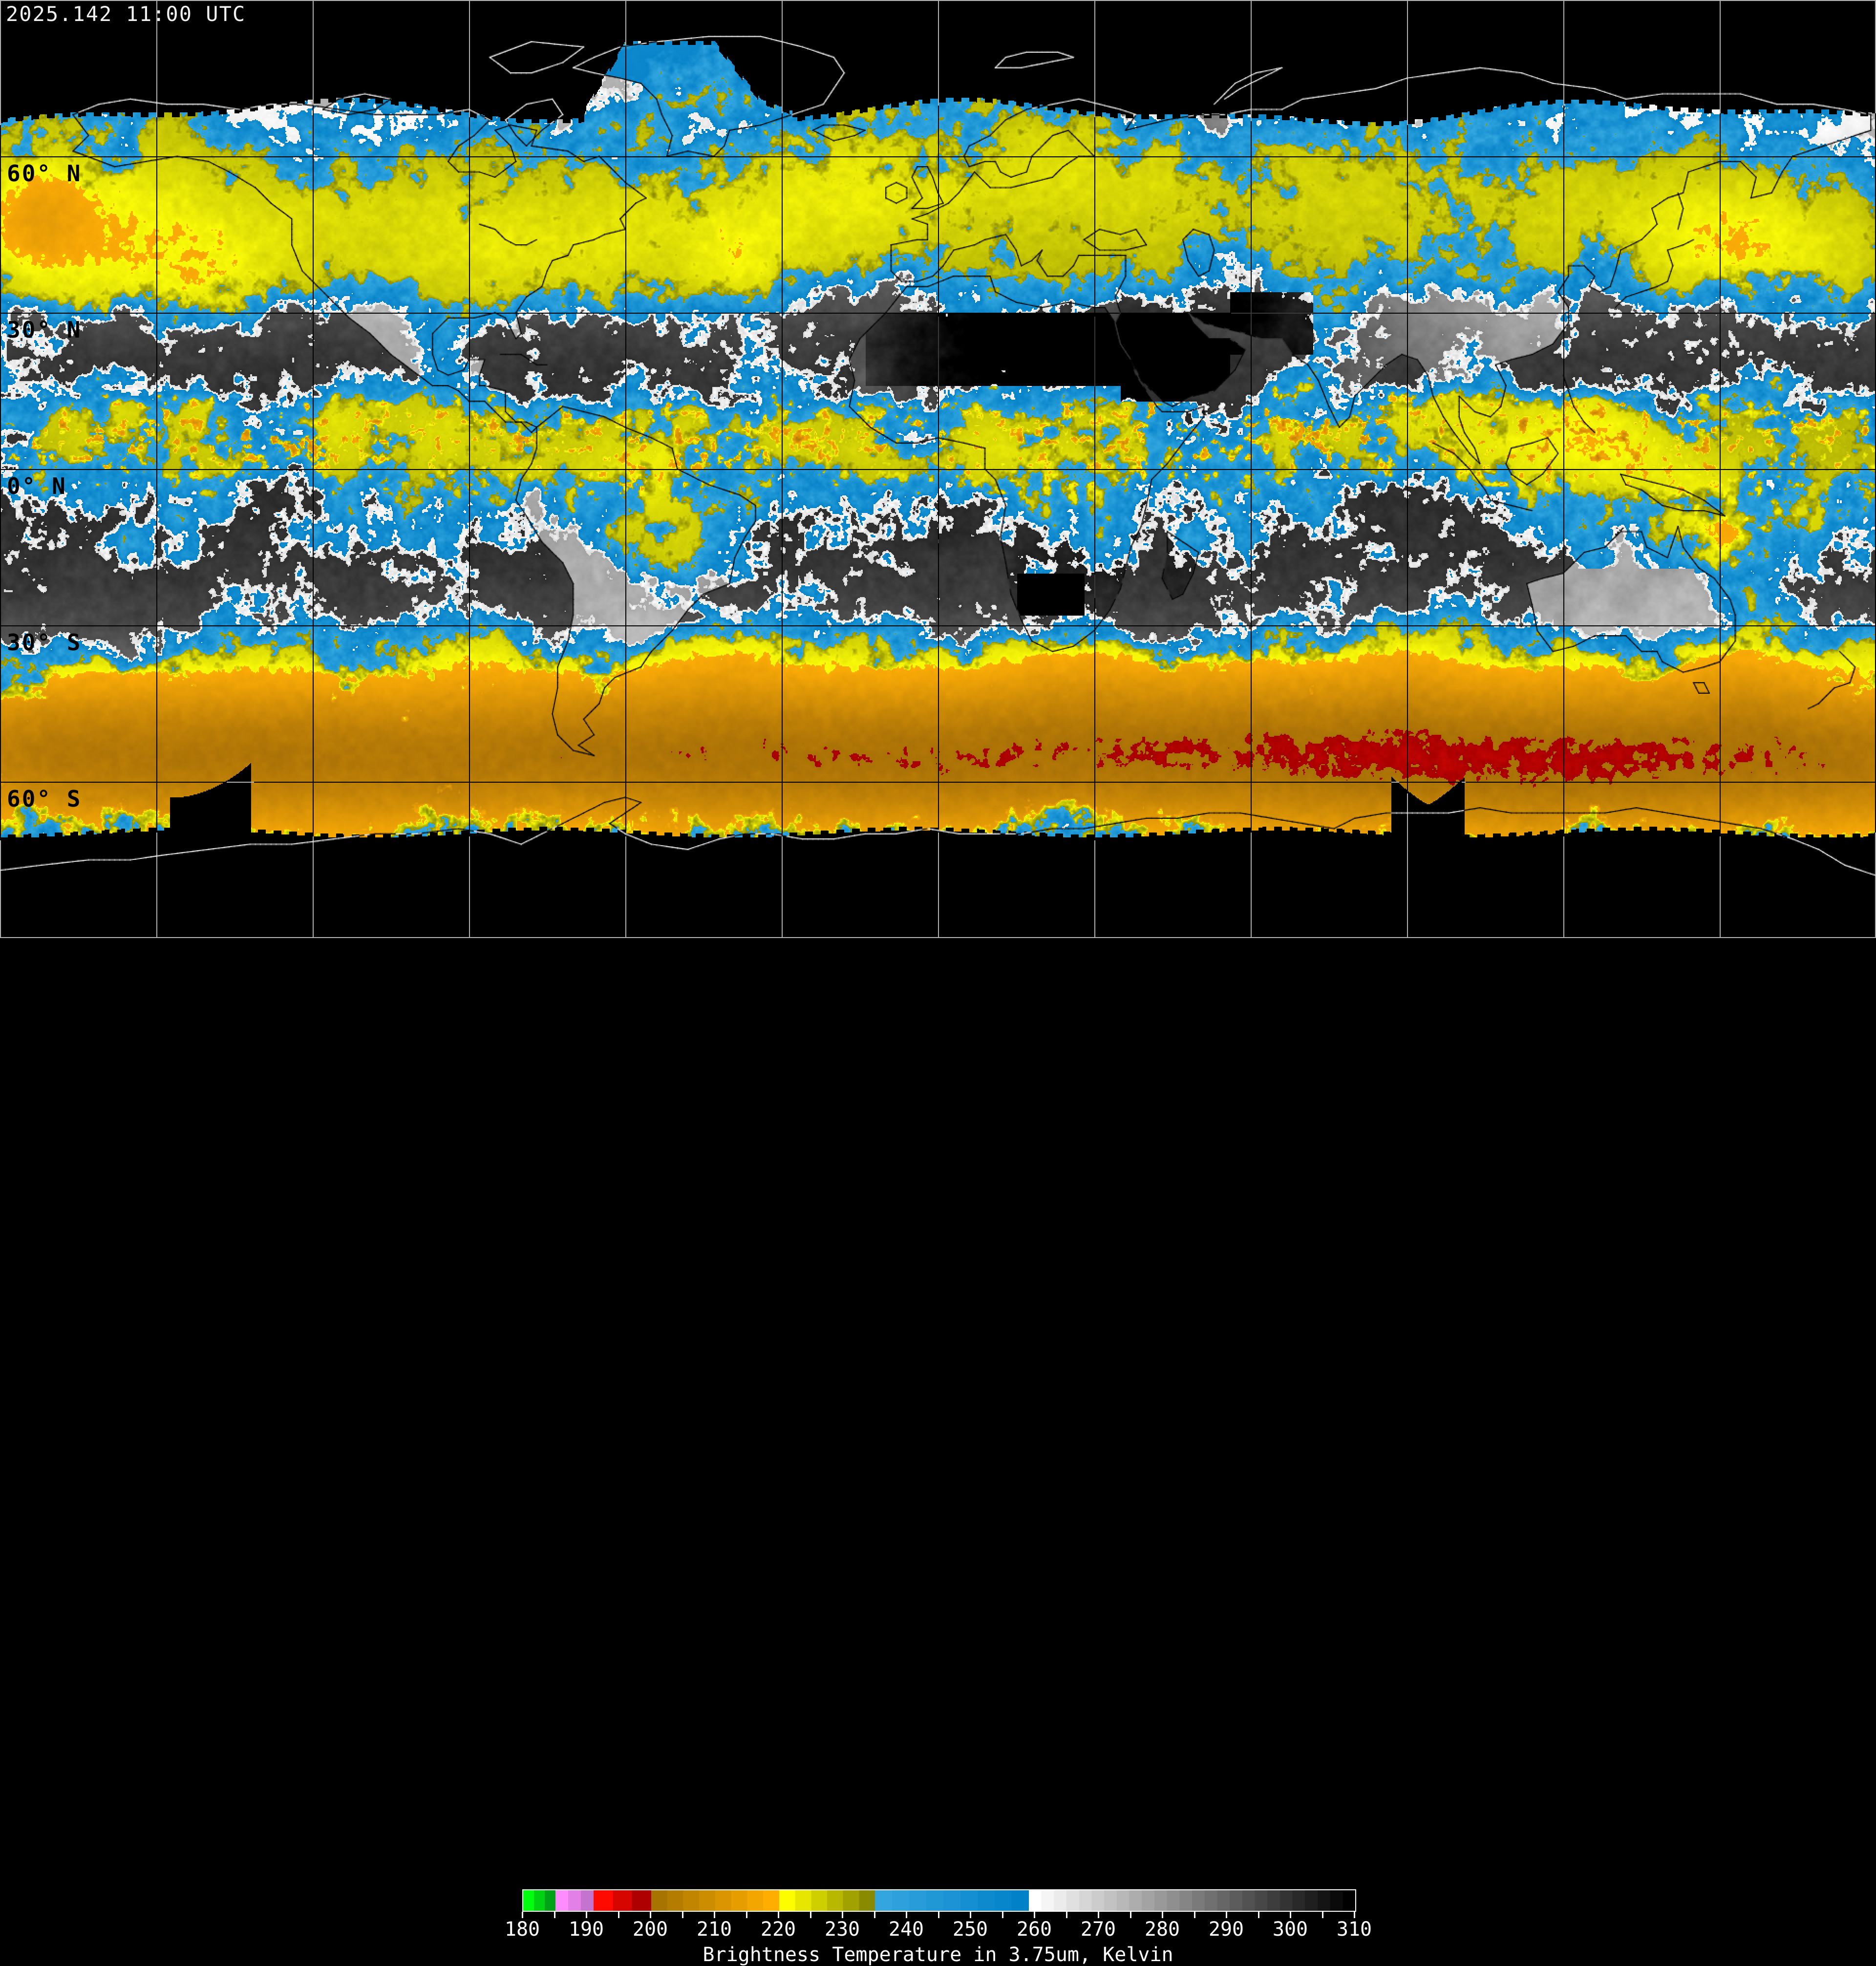  I want to click on colorbar-tick-label: 310, so click(1354, 1929).